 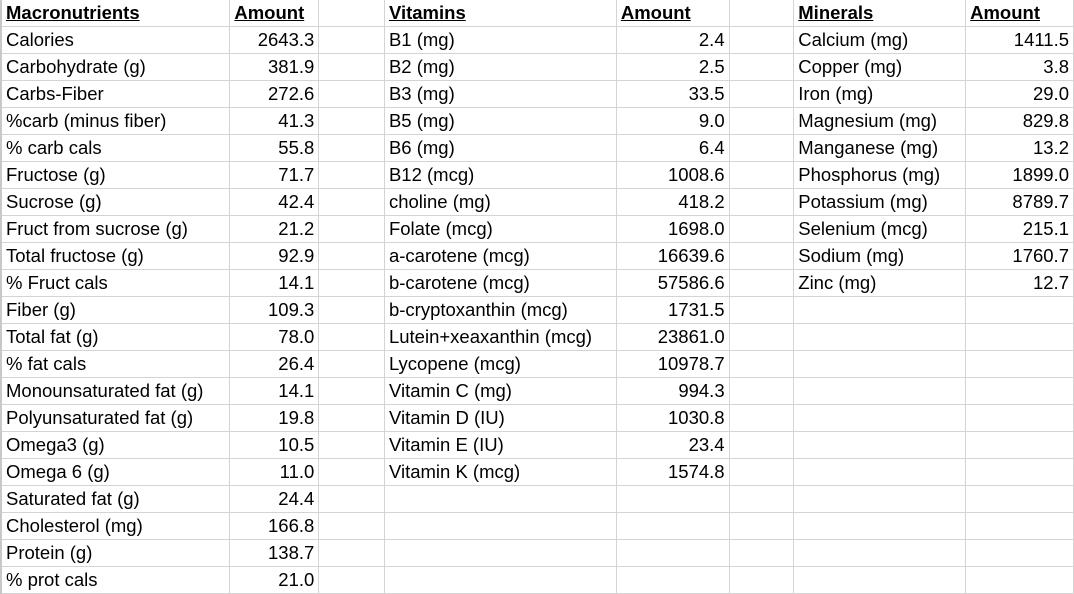 What do you see at coordinates (274, 67) in the screenshot?
I see `macronutrients-amount-cell: 381.9` at bounding box center [274, 67].